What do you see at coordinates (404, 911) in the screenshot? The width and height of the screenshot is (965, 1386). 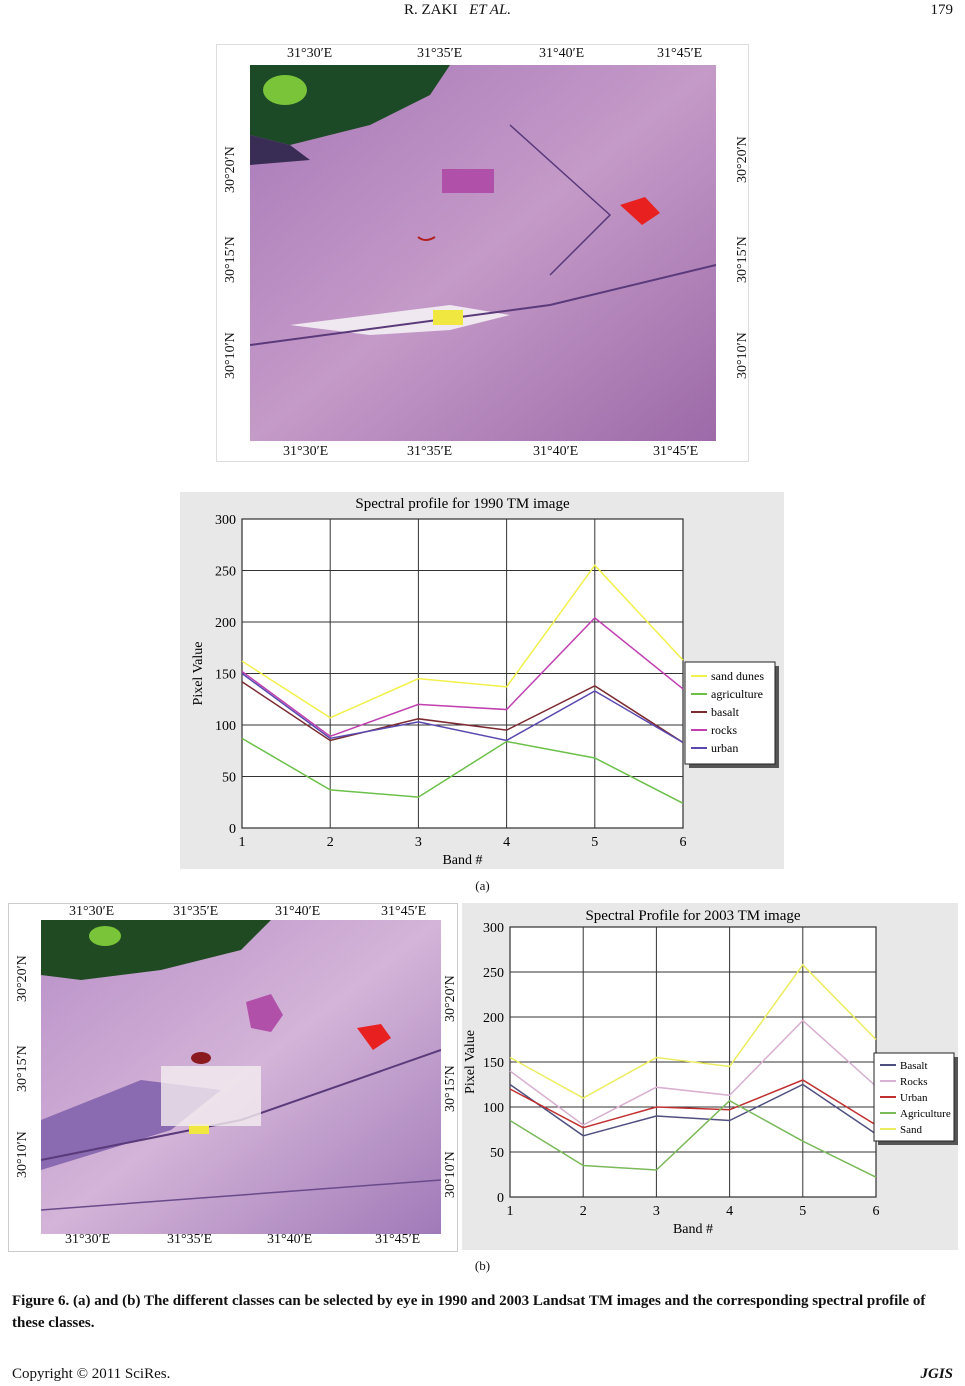 I see `map-b-top-label-4: 31°45′E` at bounding box center [404, 911].